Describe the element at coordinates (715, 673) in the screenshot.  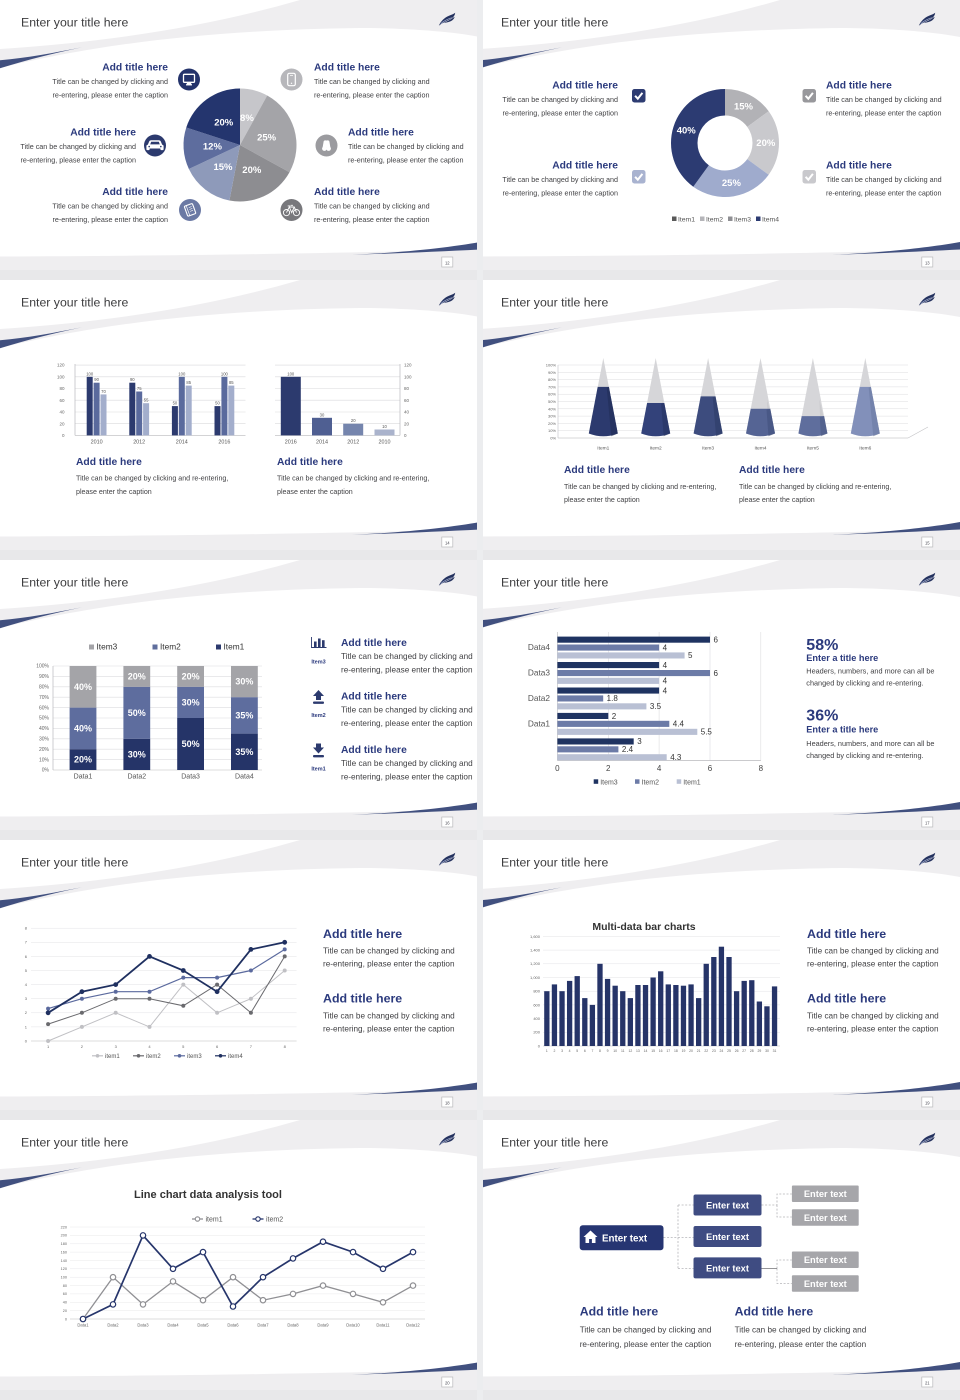
I see `svg-text: 6` at that location.